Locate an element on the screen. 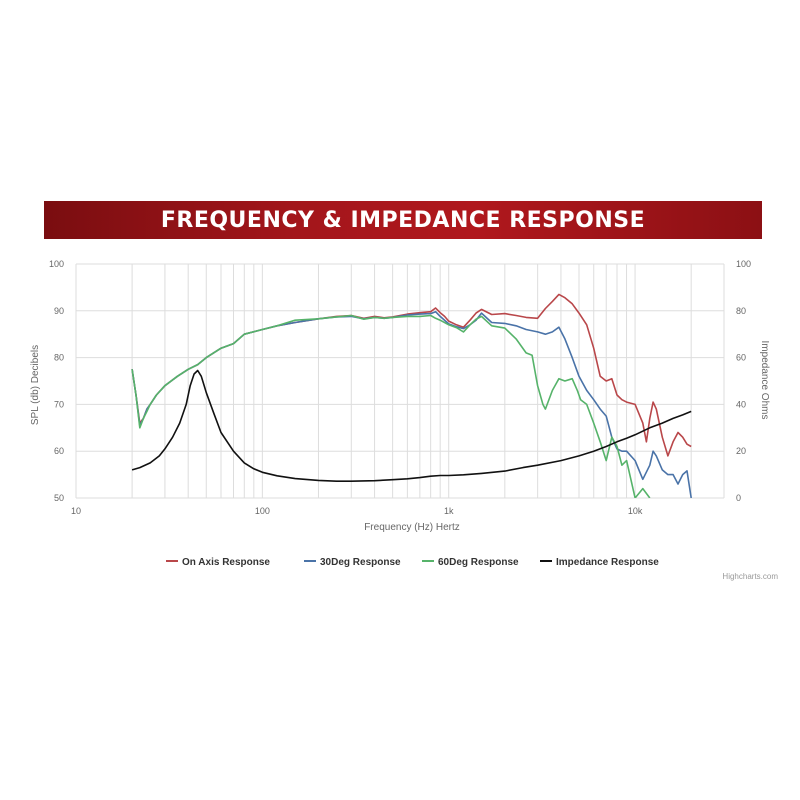 The width and height of the screenshot is (800, 800). y-tick-label-right: 0 is located at coordinates (738, 498).